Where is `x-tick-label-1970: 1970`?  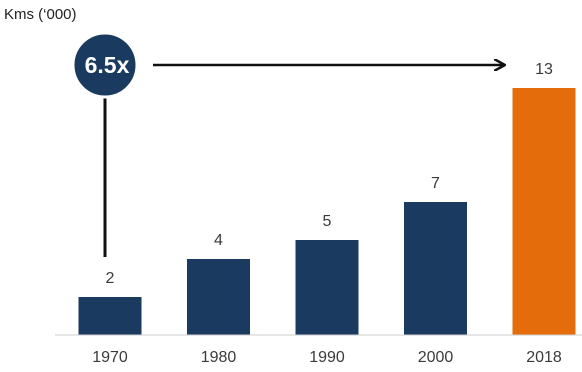
x-tick-label-1970: 1970 is located at coordinates (110, 357).